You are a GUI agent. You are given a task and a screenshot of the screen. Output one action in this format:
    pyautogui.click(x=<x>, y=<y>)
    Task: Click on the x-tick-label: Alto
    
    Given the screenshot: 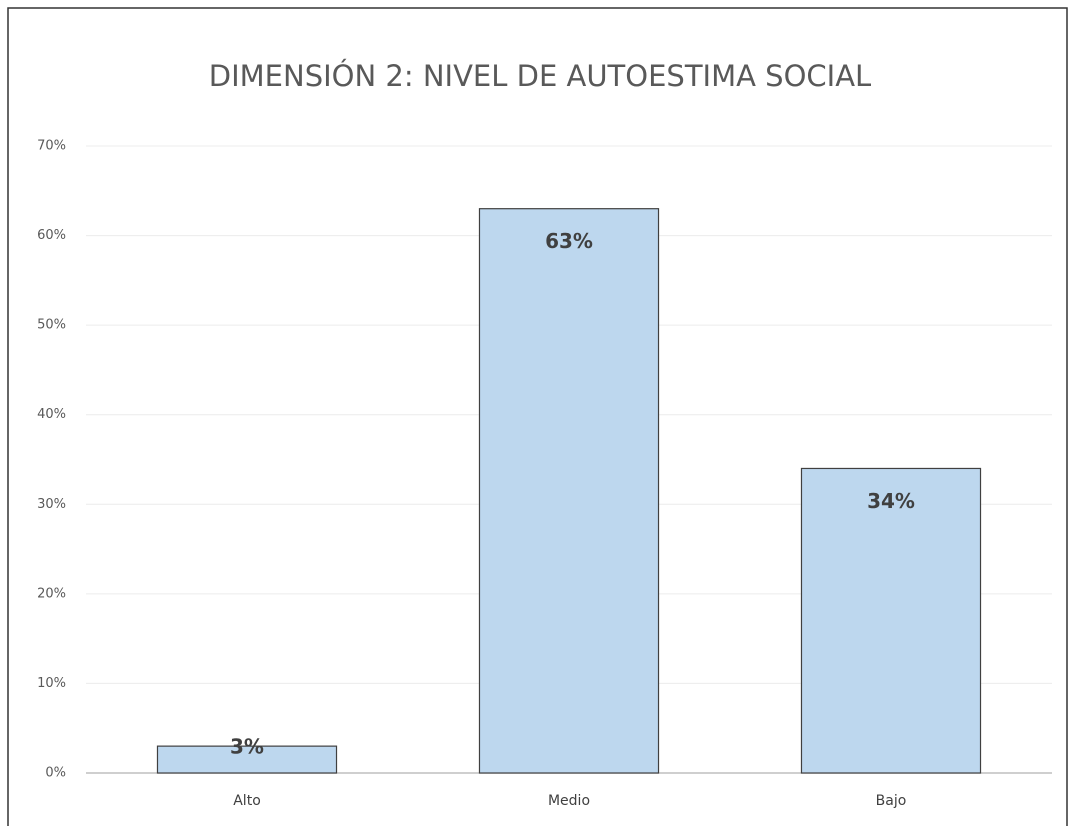 What is the action you would take?
    pyautogui.click(x=247, y=801)
    